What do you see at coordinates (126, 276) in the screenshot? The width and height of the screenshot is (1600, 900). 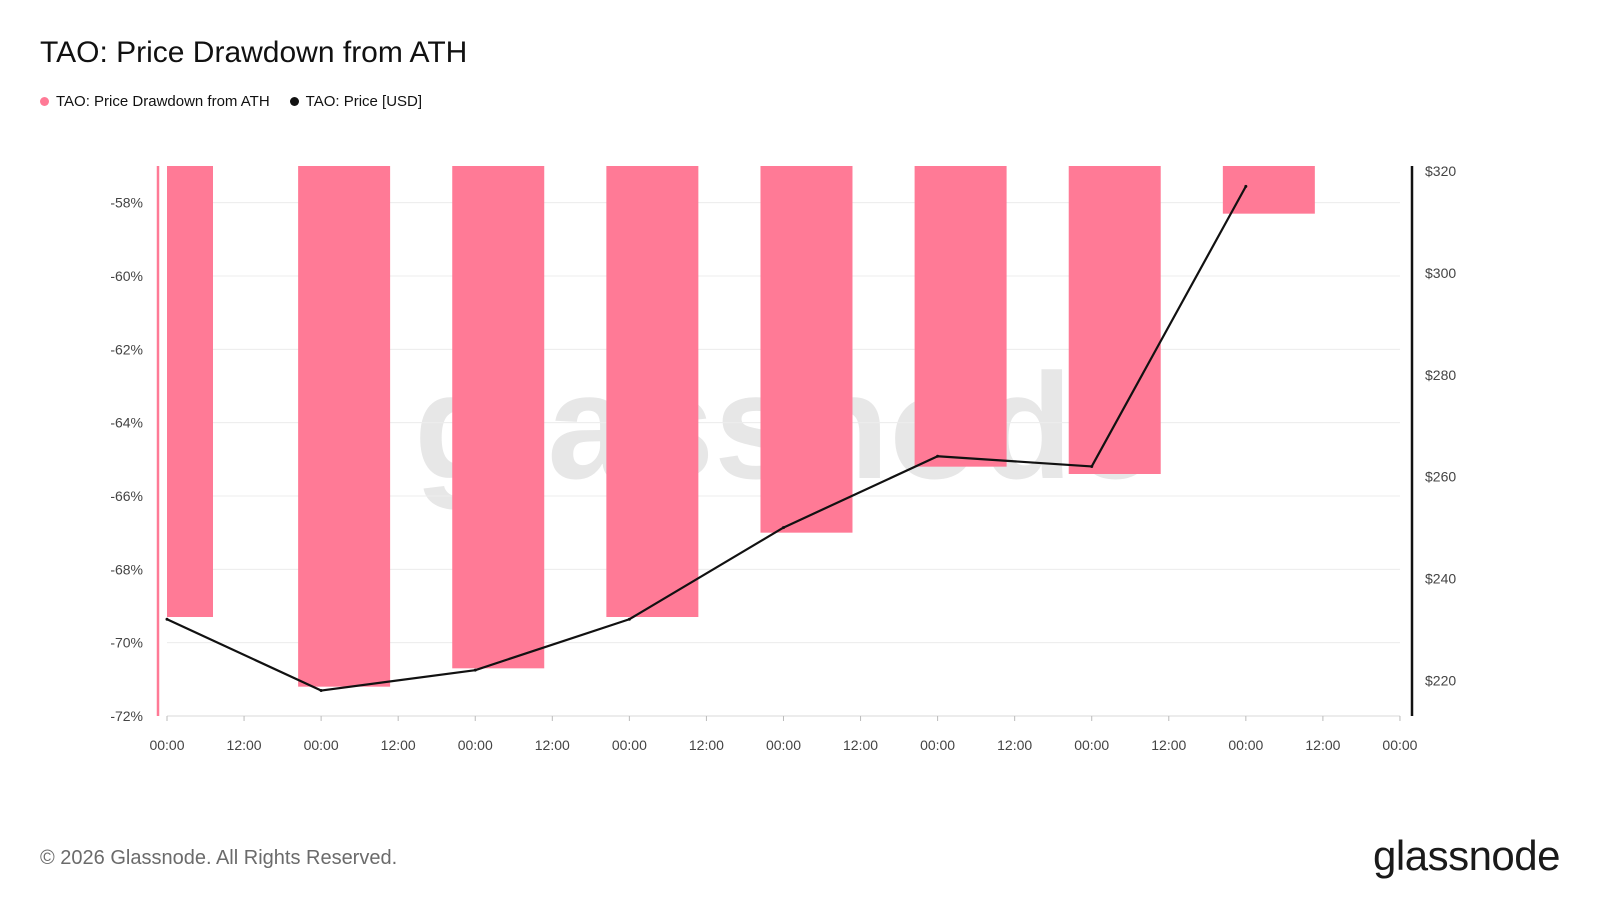 I see `y-left-tick-label: -60%` at bounding box center [126, 276].